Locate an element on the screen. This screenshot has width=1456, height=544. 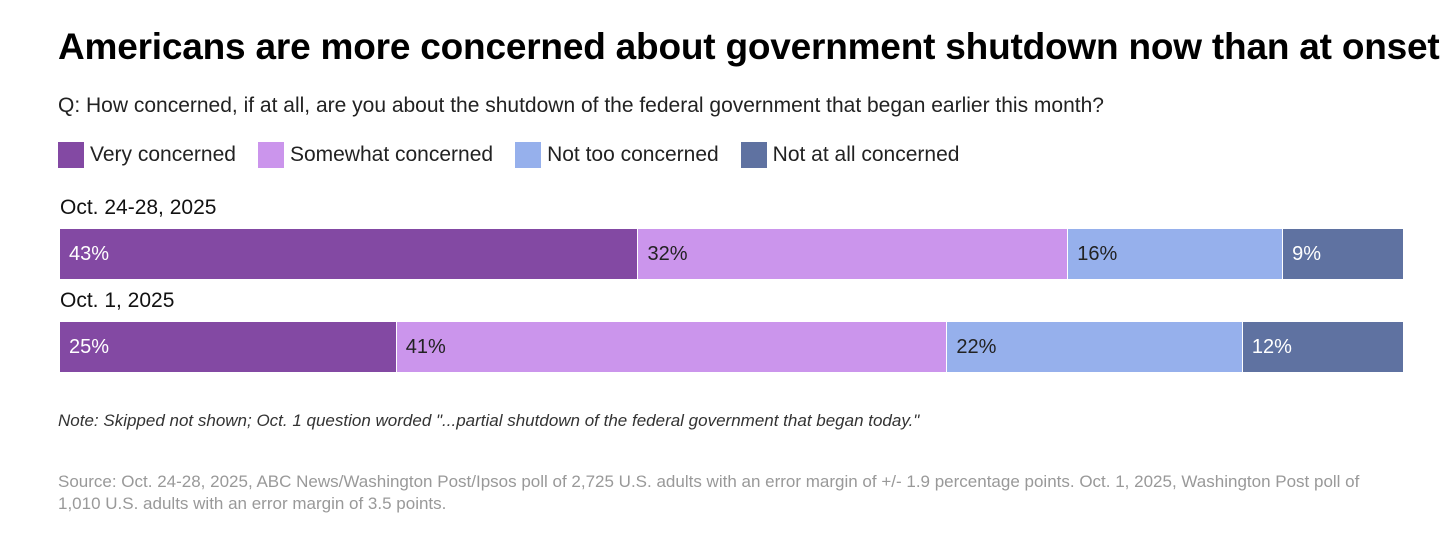
legend-label-somewhat-concerned: Somewhat concerned is located at coordinates (391, 154).